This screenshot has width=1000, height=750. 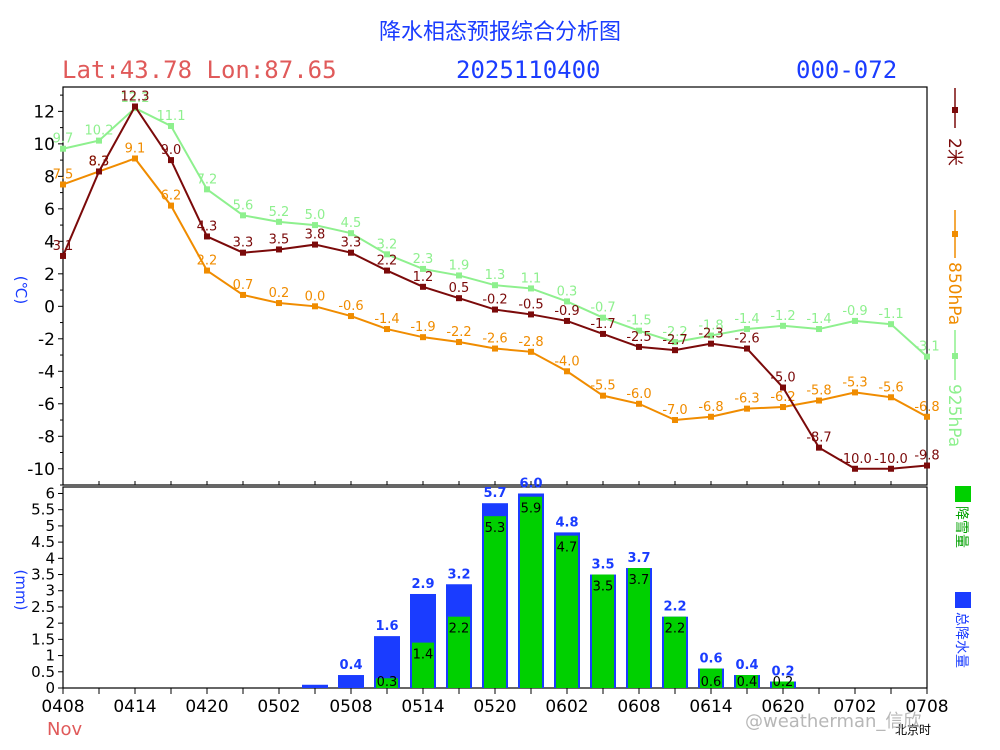 I want to click on forecast-range-label: 000-072, so click(x=847, y=70).